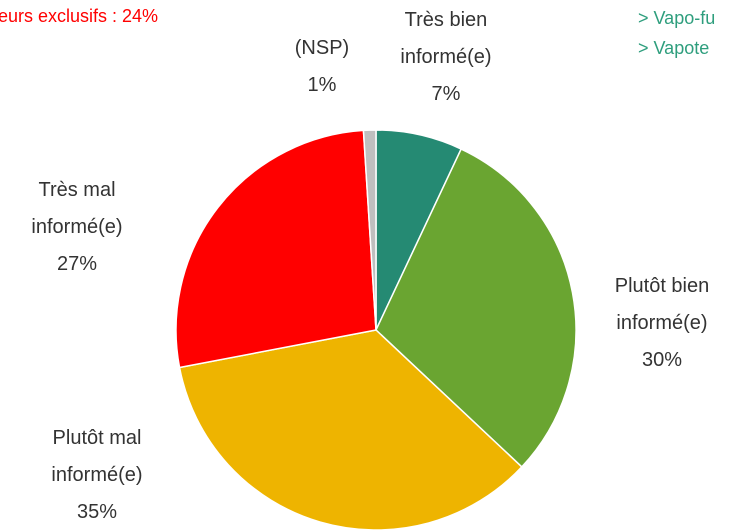  I want to click on slice-label: Plutôt mal informé(e) 35%, so click(97, 475).